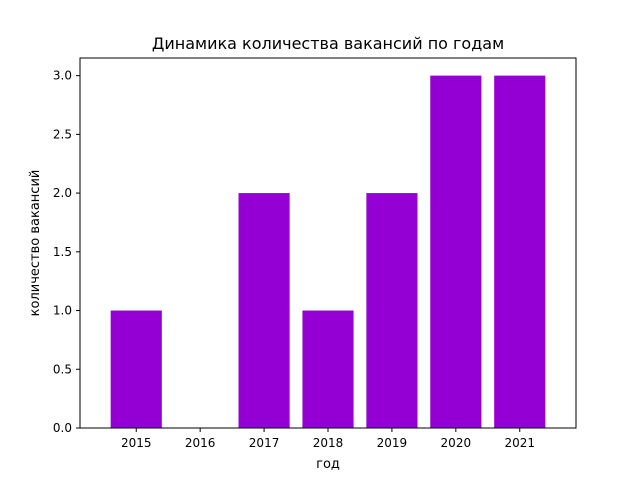  Describe the element at coordinates (264, 310) in the screenshot. I see `bar-2017` at that location.